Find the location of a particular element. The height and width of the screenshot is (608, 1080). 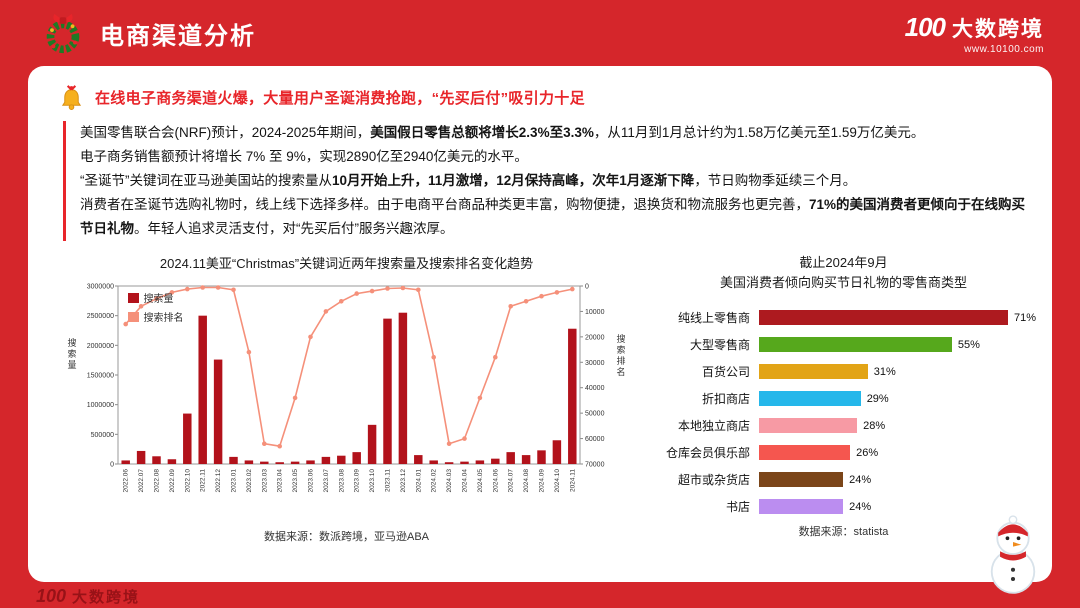

svg-text: 2024.09 is located at coordinates (541, 481).